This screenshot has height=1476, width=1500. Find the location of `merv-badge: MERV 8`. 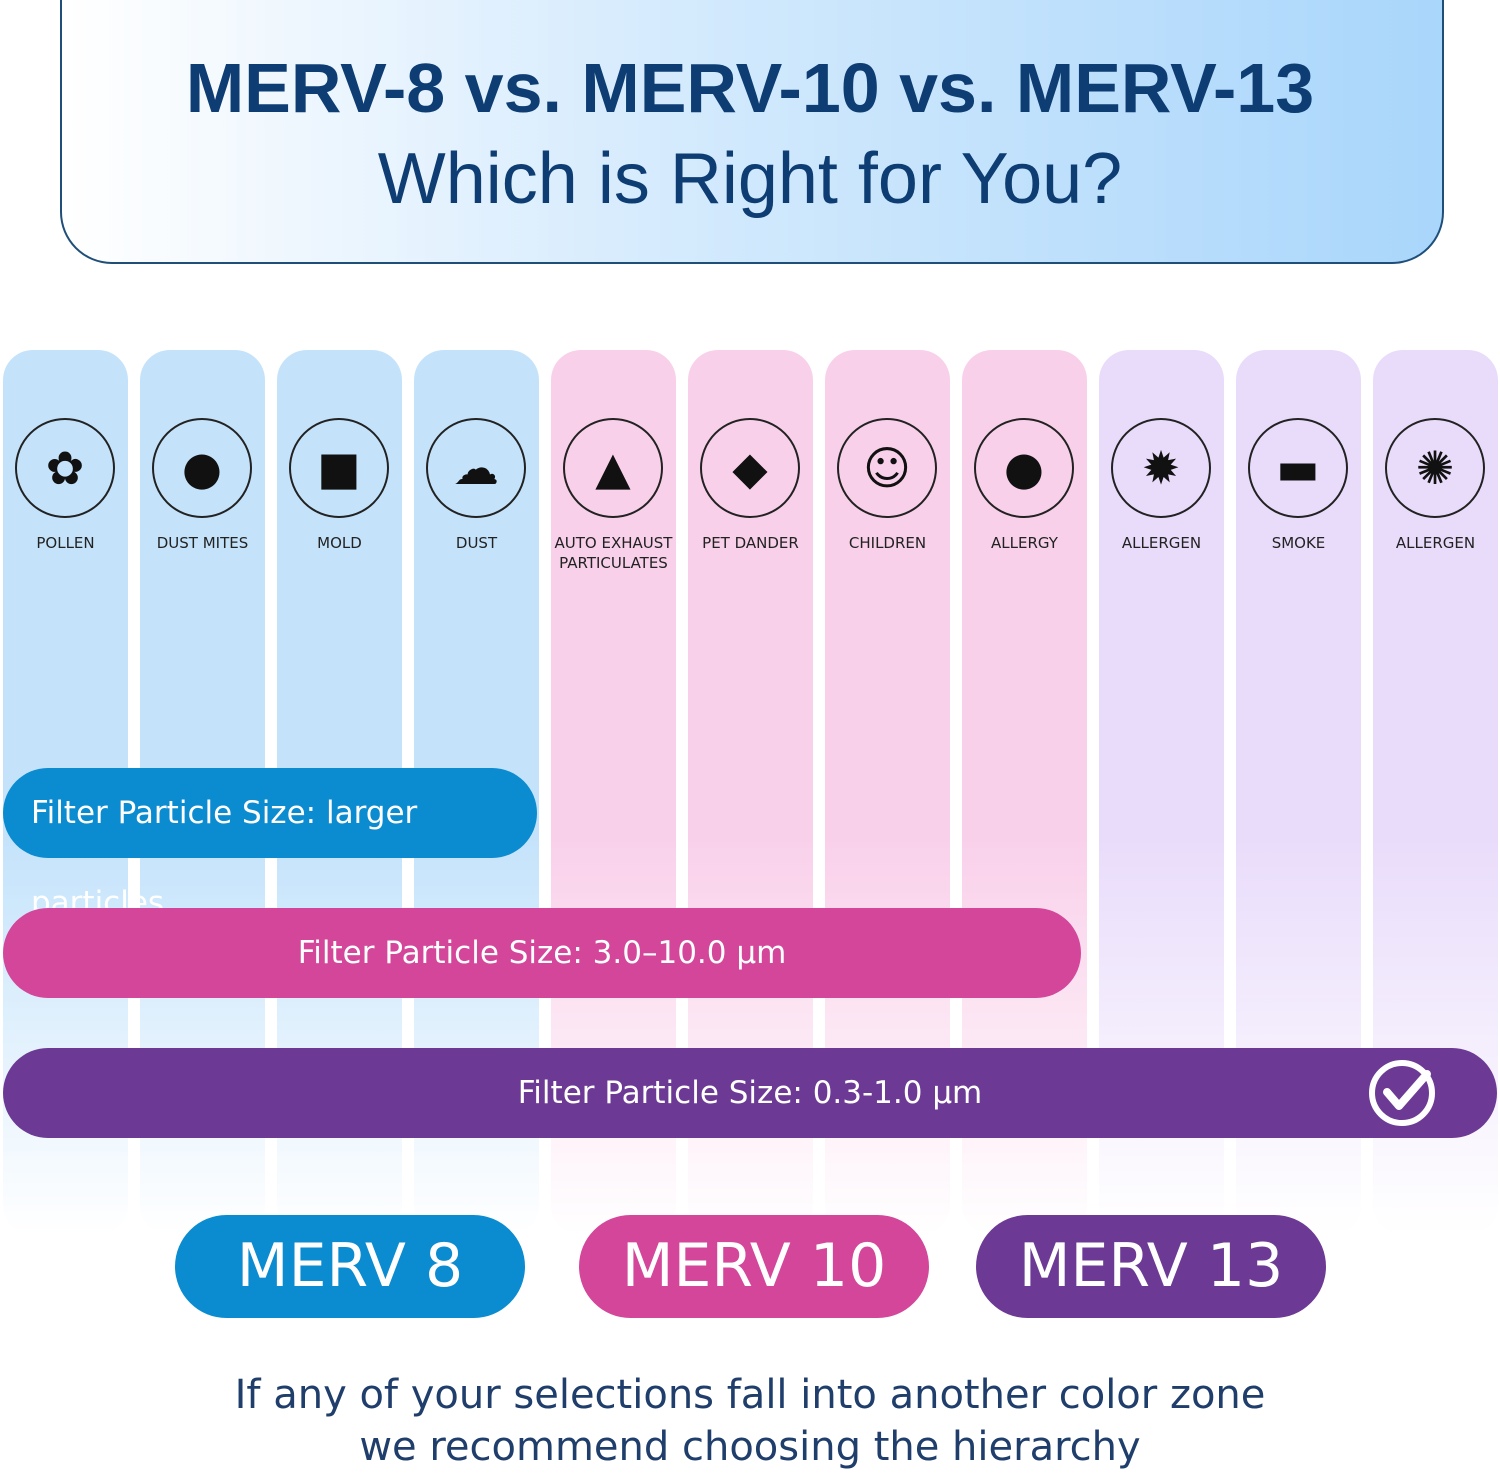

merv-badge: MERV 8 is located at coordinates (350, 1266).